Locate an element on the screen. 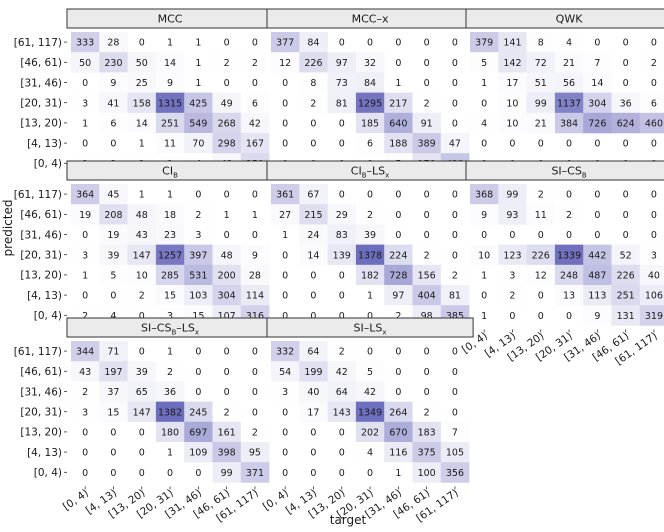 This screenshot has width=664, height=532. cell-value-label: 50 is located at coordinates (85, 63).